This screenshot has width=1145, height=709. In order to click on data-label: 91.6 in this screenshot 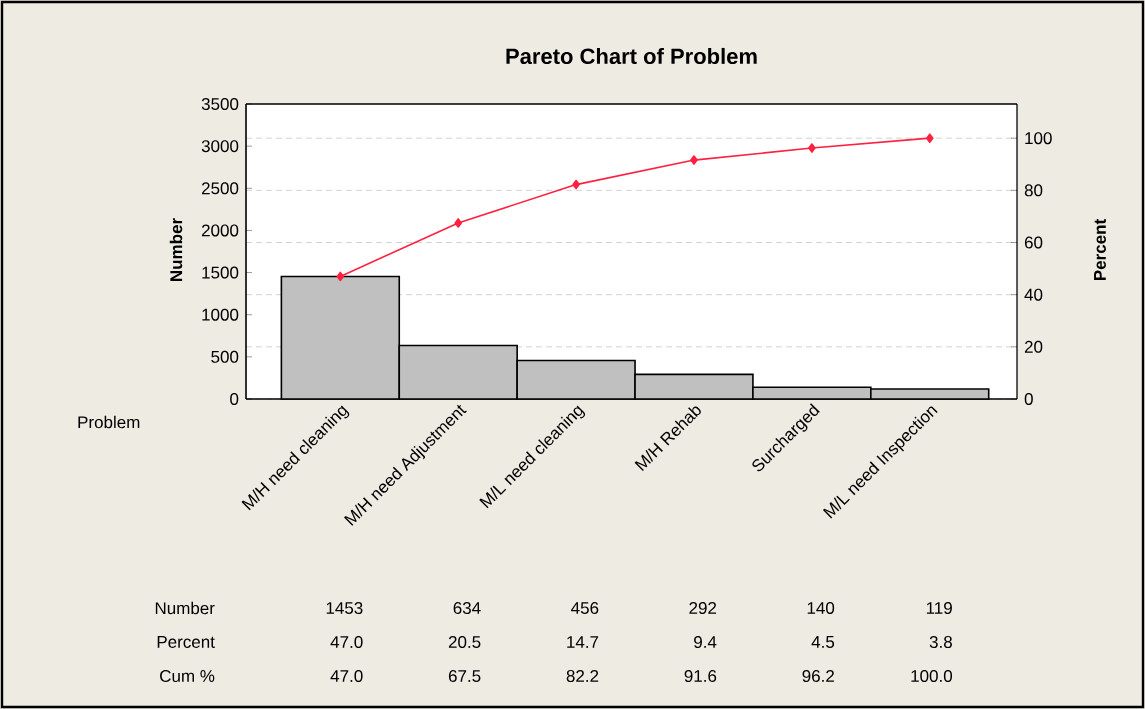, I will do `click(700, 676)`.